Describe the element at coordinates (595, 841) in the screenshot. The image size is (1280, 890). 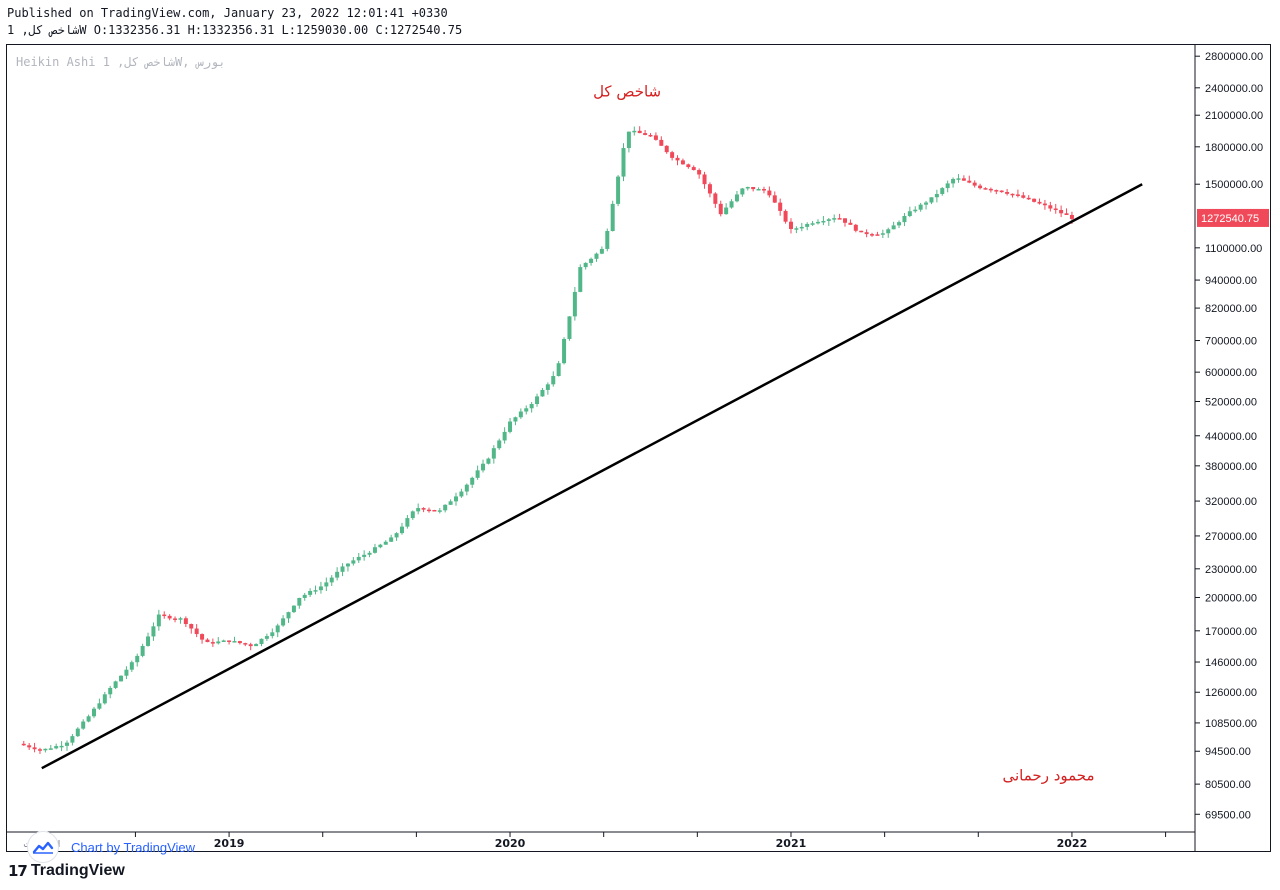
I see `time-axis: اردیبهشت2019202020212022` at that location.